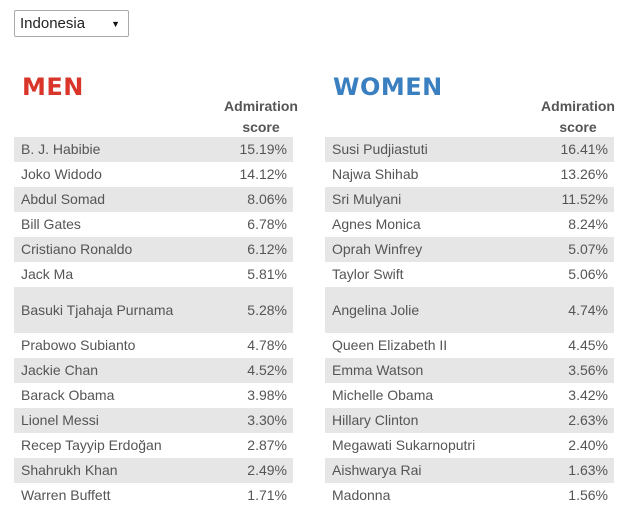 Image resolution: width=630 pixels, height=511 pixels. I want to click on person-name: Taylor Swift, so click(368, 274).